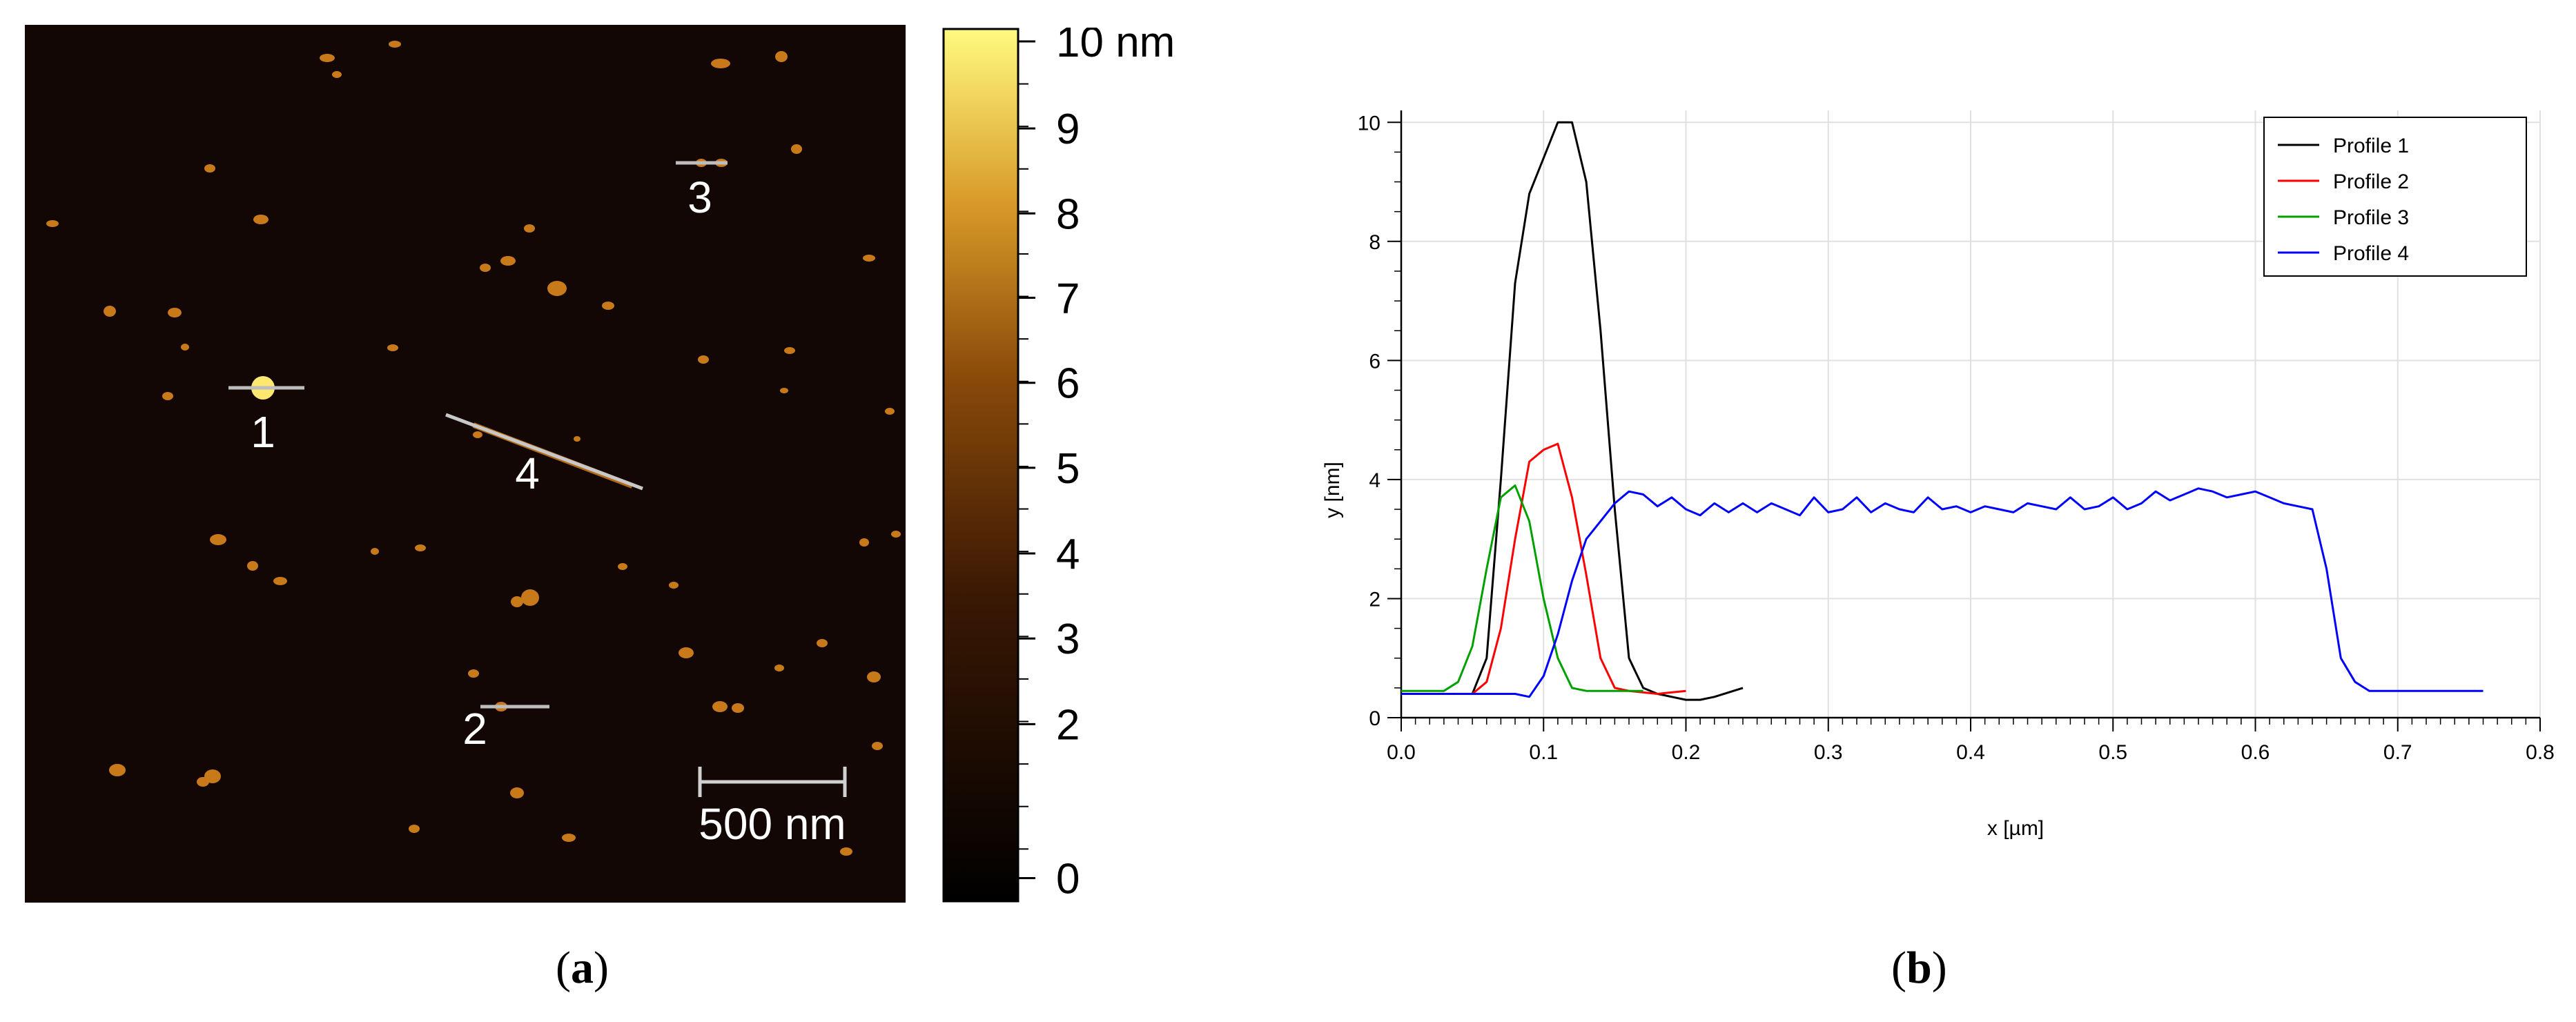 The width and height of the screenshot is (2576, 1022). I want to click on colorbar-tick-label: 0, so click(1068, 879).